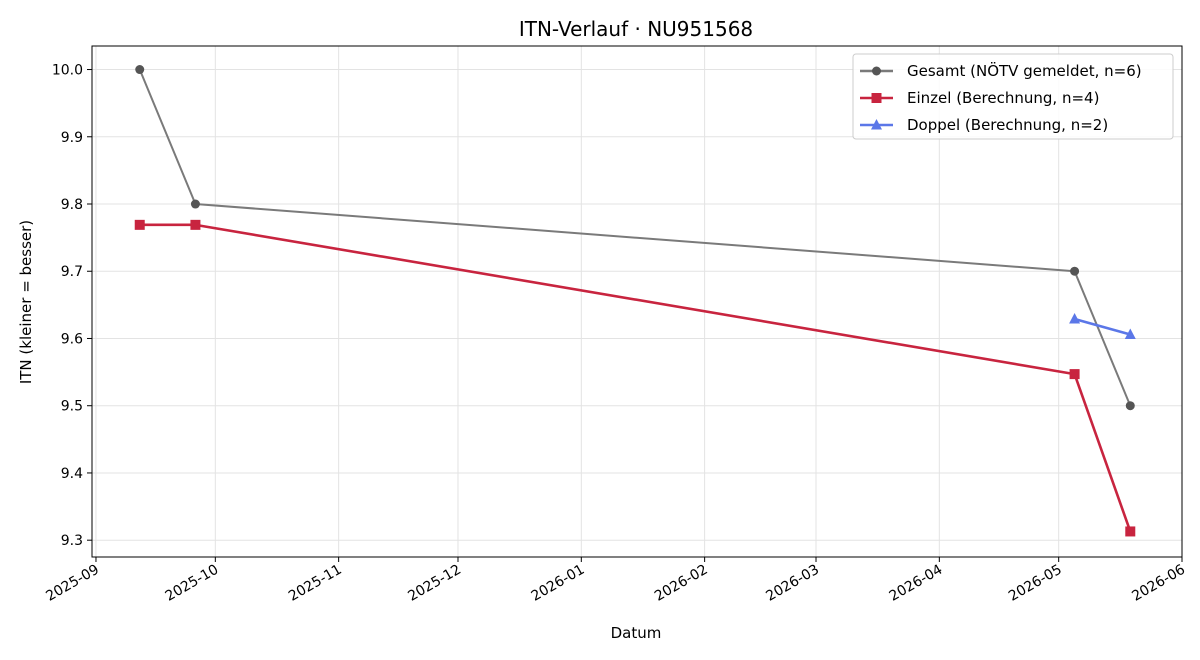  I want to click on x-tick-label: 2026-01, so click(558, 583).